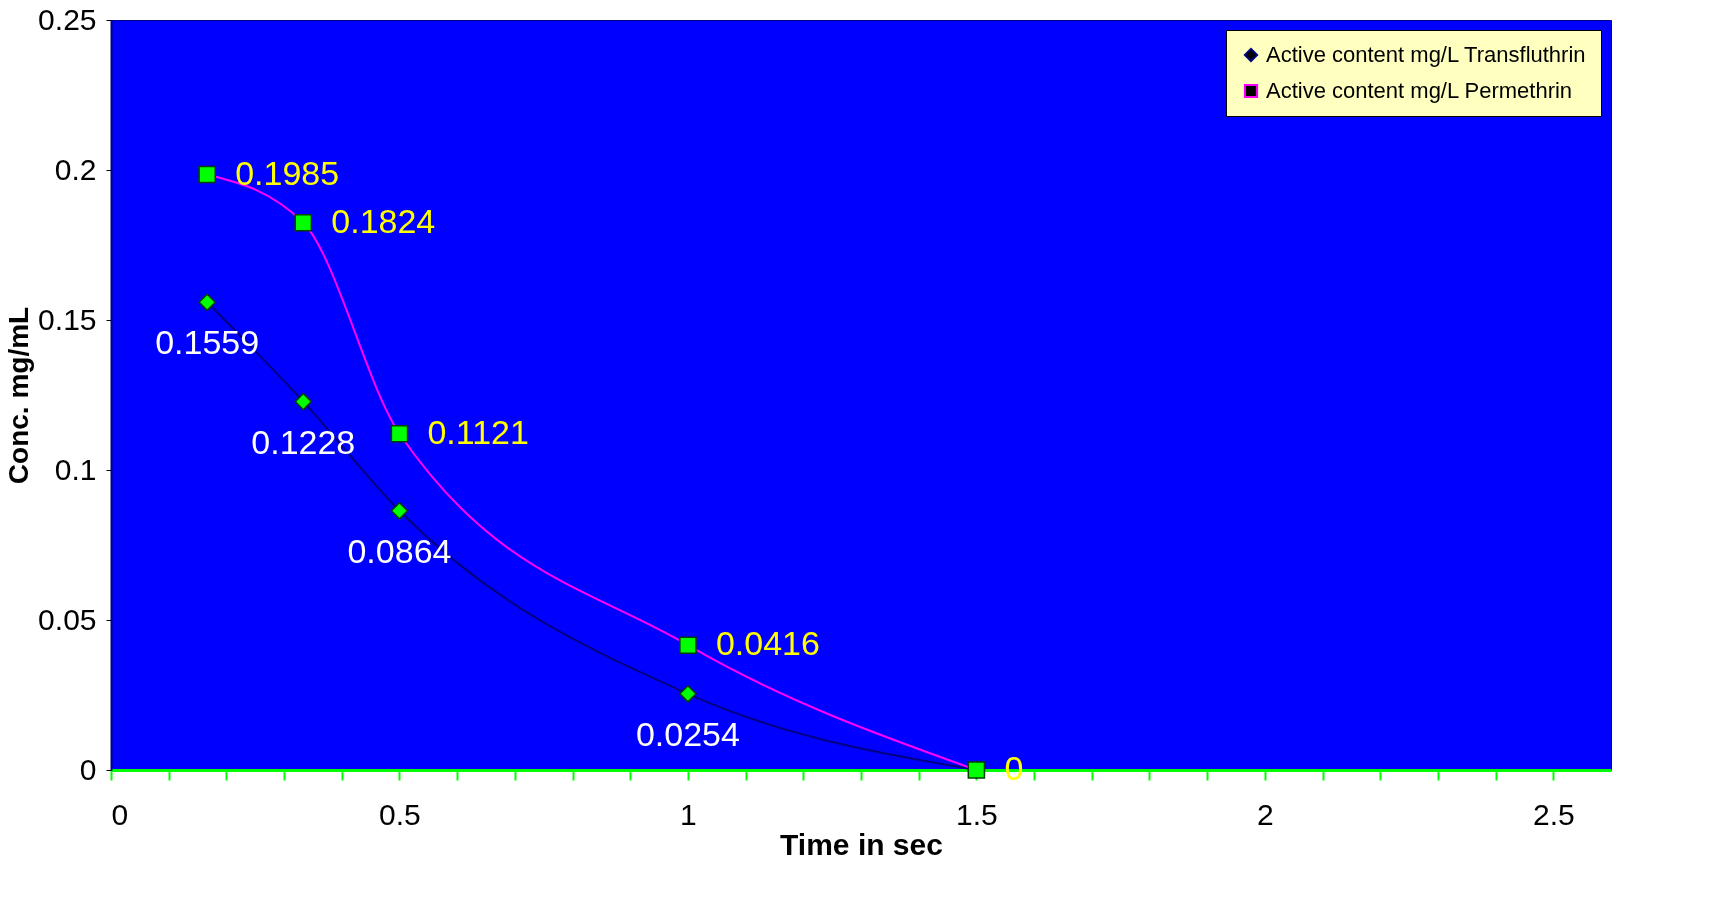 The height and width of the screenshot is (922, 1710). What do you see at coordinates (303, 441) in the screenshot?
I see `data-label: 0.1228` at bounding box center [303, 441].